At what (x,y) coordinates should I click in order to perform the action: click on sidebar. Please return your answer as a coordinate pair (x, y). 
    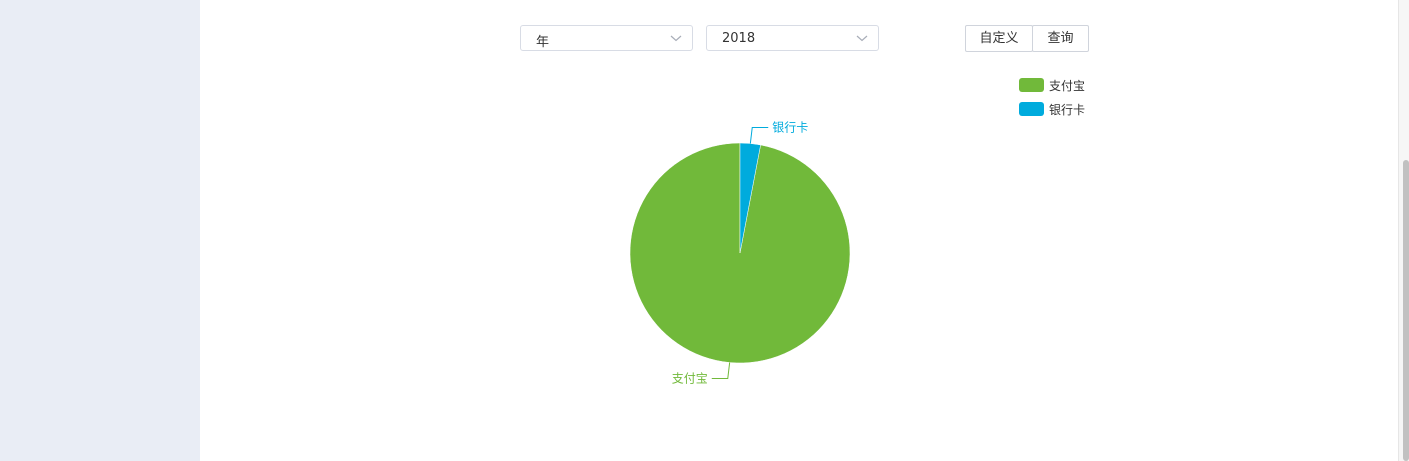
    Looking at the image, I should click on (100, 230).